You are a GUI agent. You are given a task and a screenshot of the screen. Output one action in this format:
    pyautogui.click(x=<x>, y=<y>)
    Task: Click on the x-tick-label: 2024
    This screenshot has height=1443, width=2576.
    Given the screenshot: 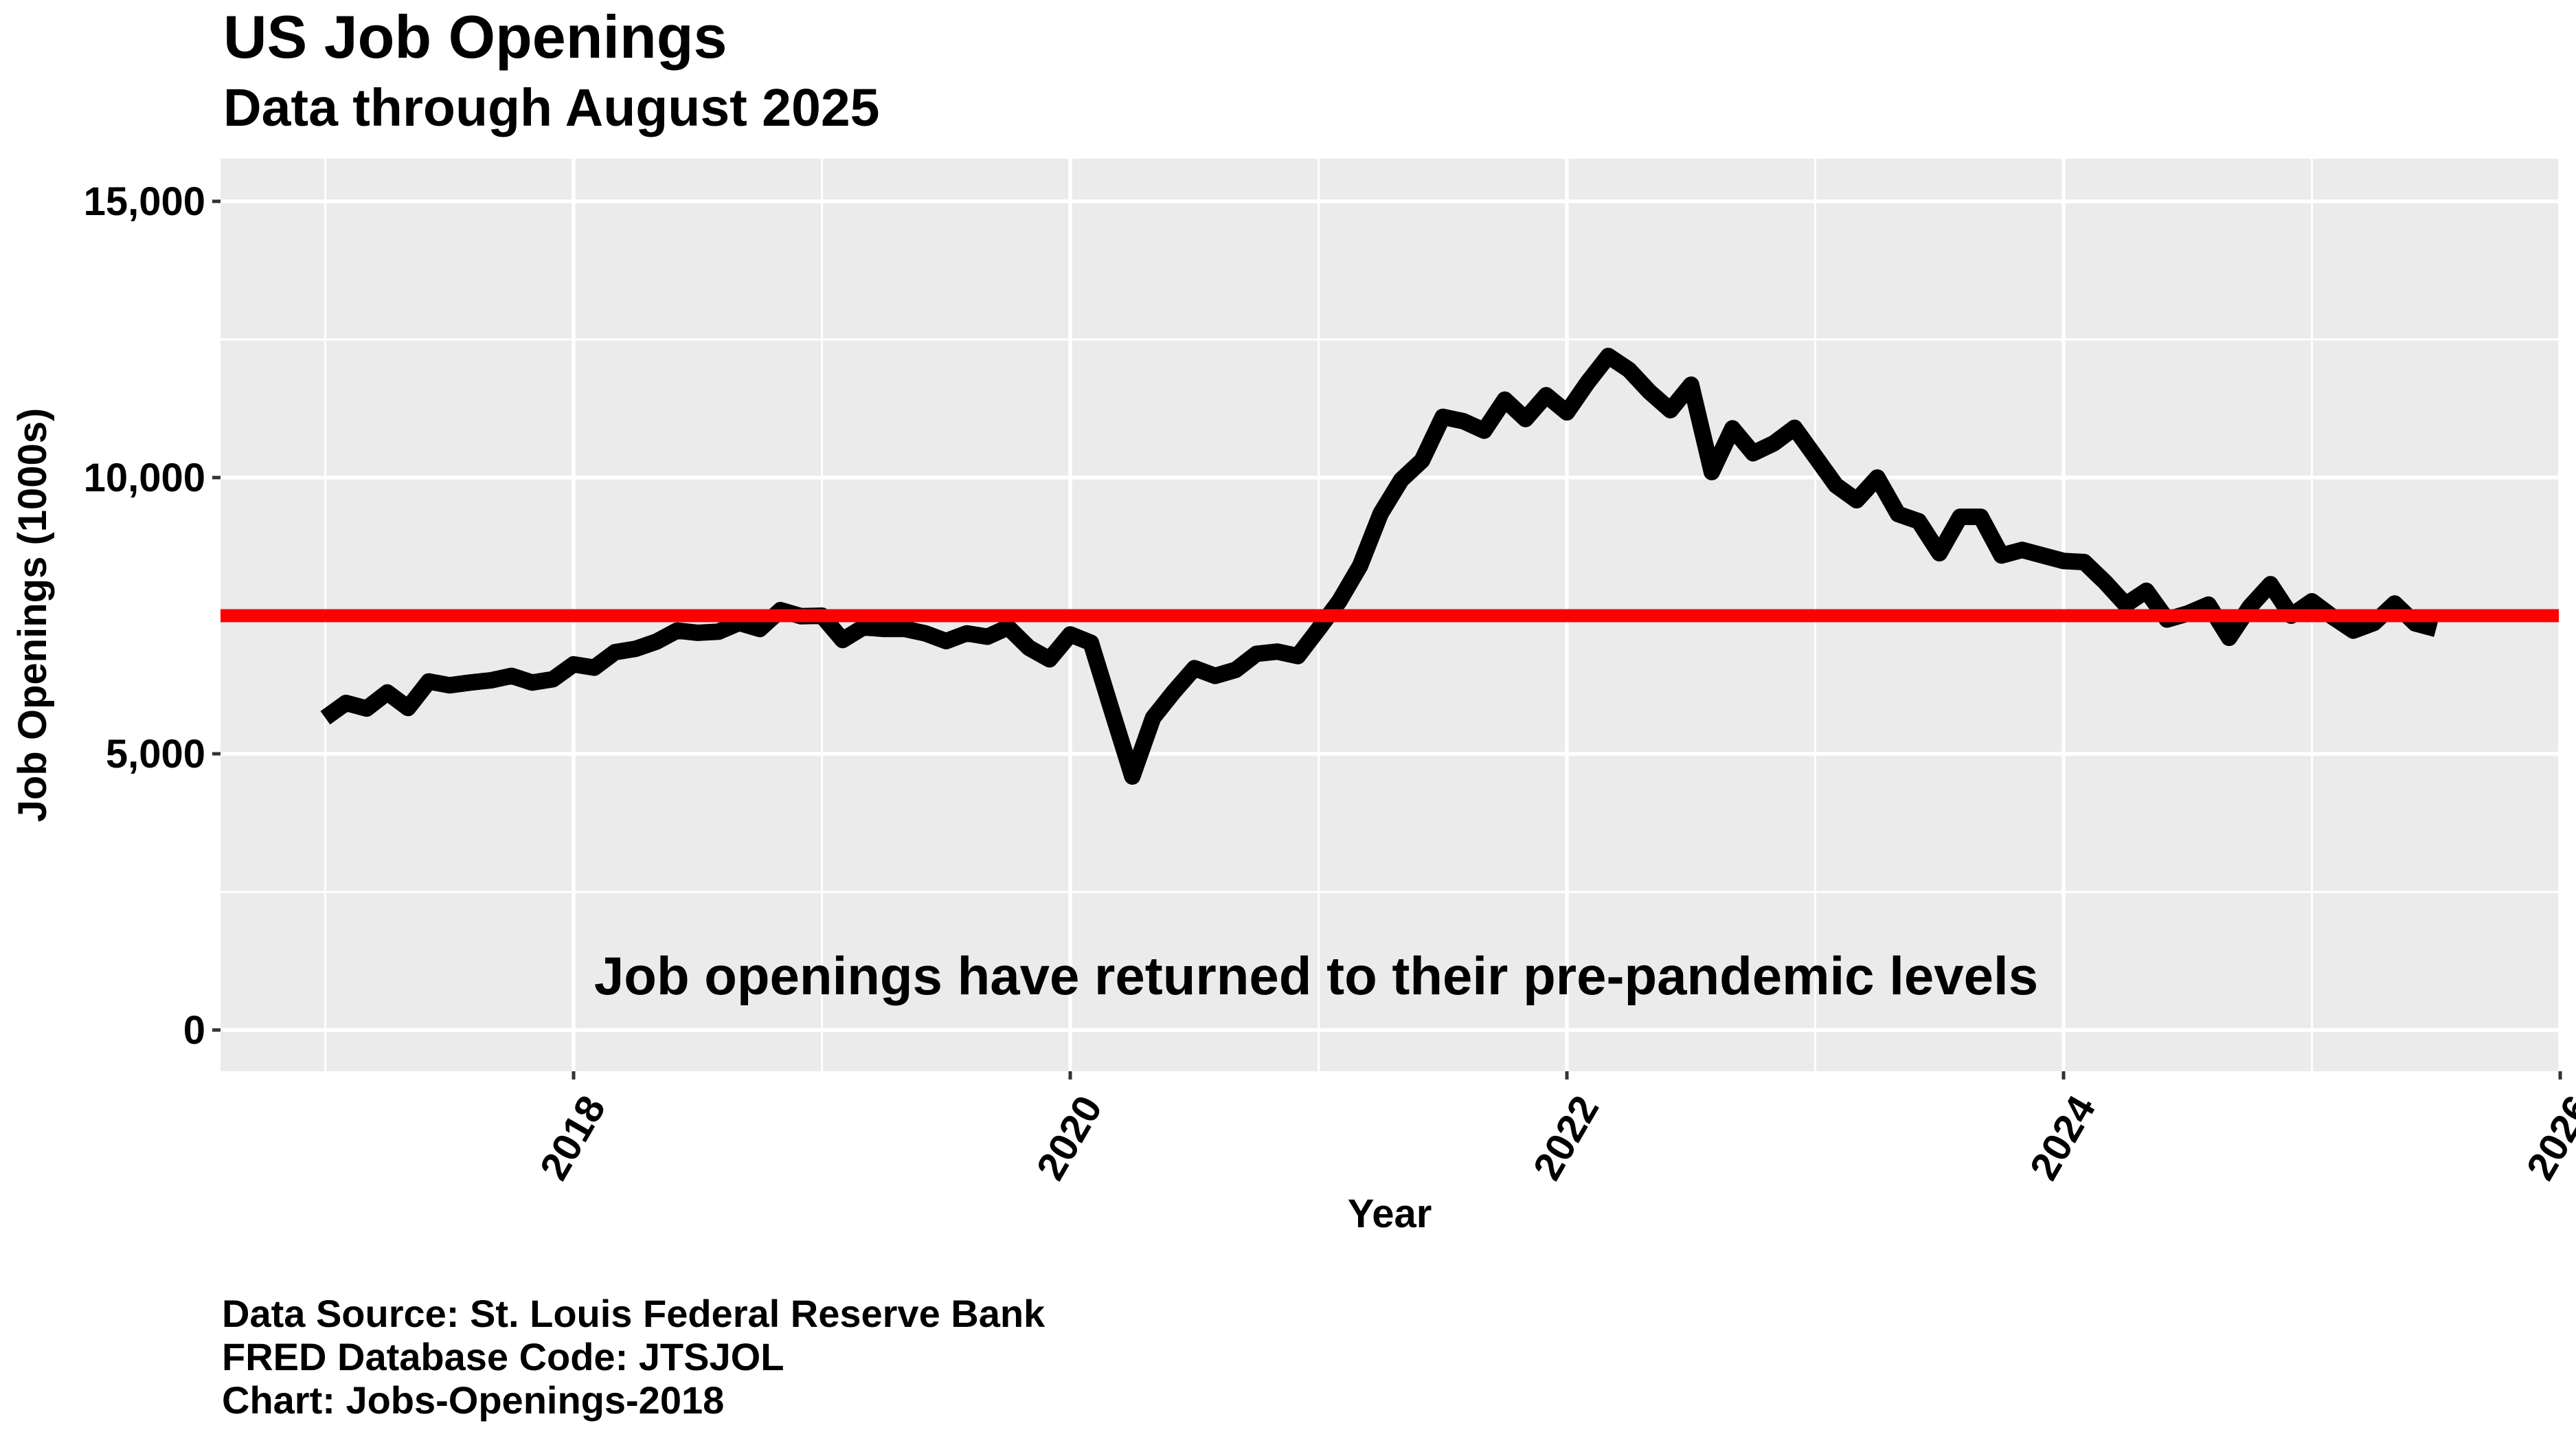 What is the action you would take?
    pyautogui.click(x=2062, y=1137)
    